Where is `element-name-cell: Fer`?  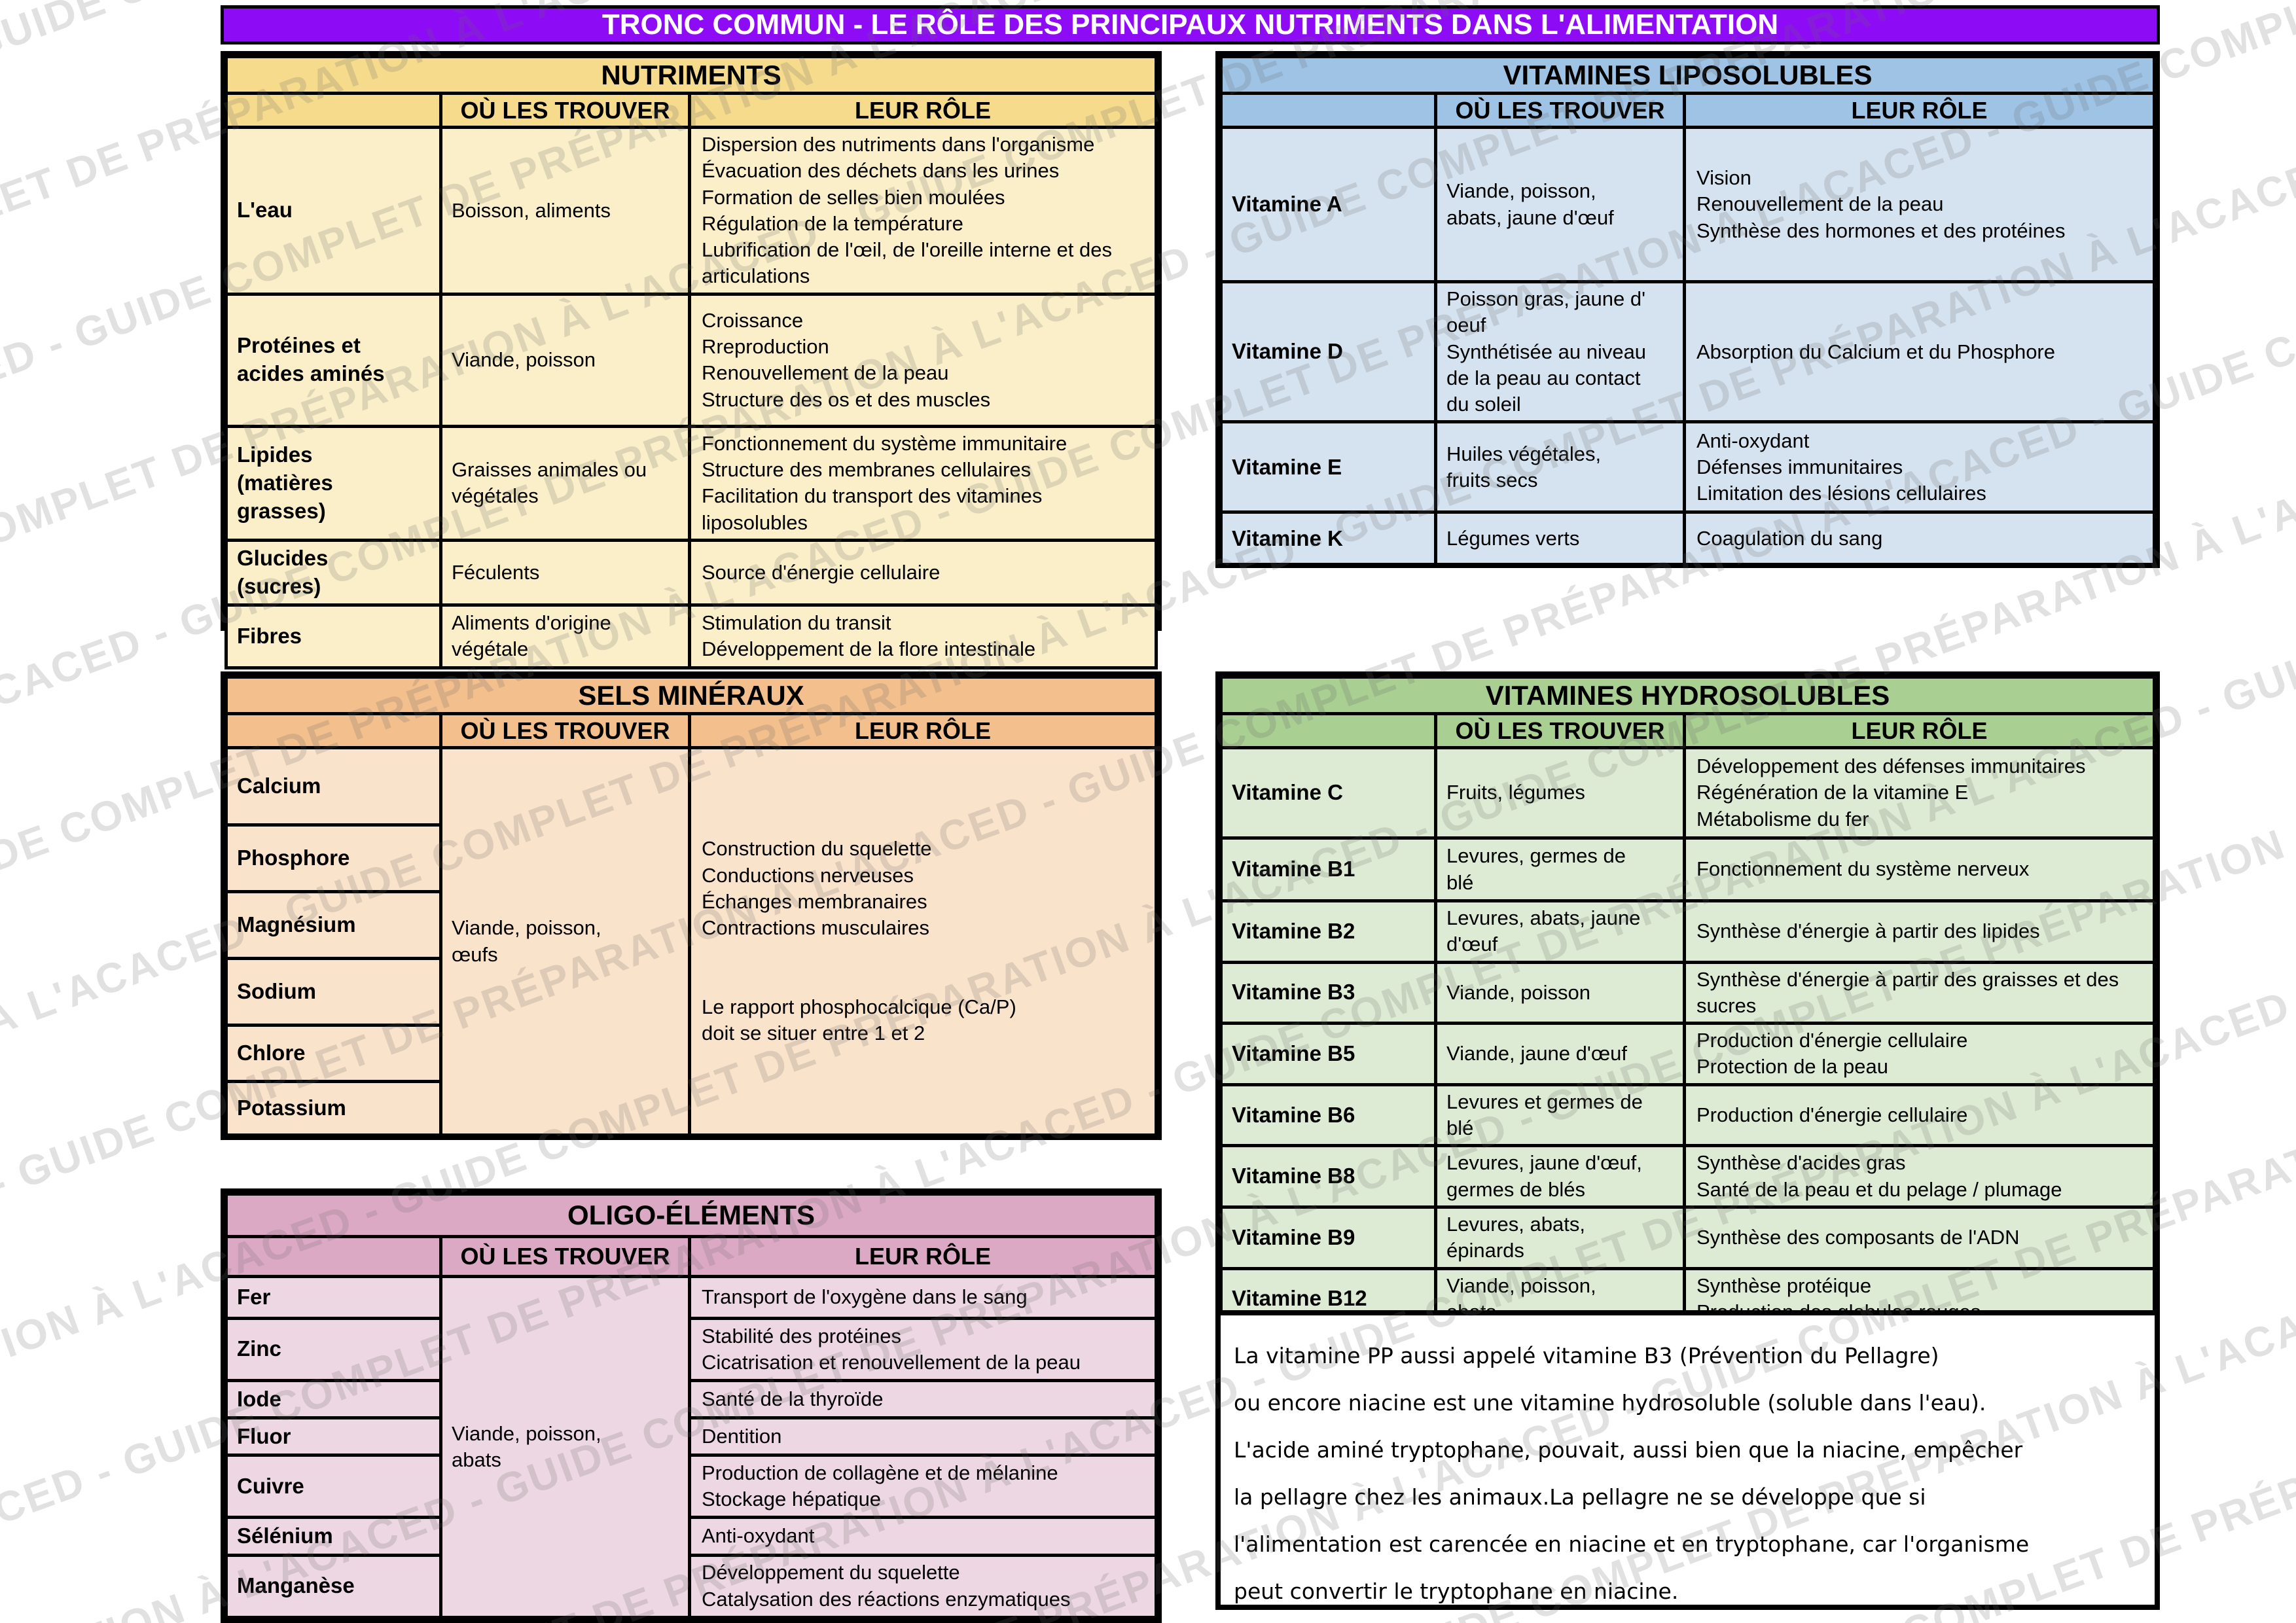 element-name-cell: Fer is located at coordinates (333, 1297).